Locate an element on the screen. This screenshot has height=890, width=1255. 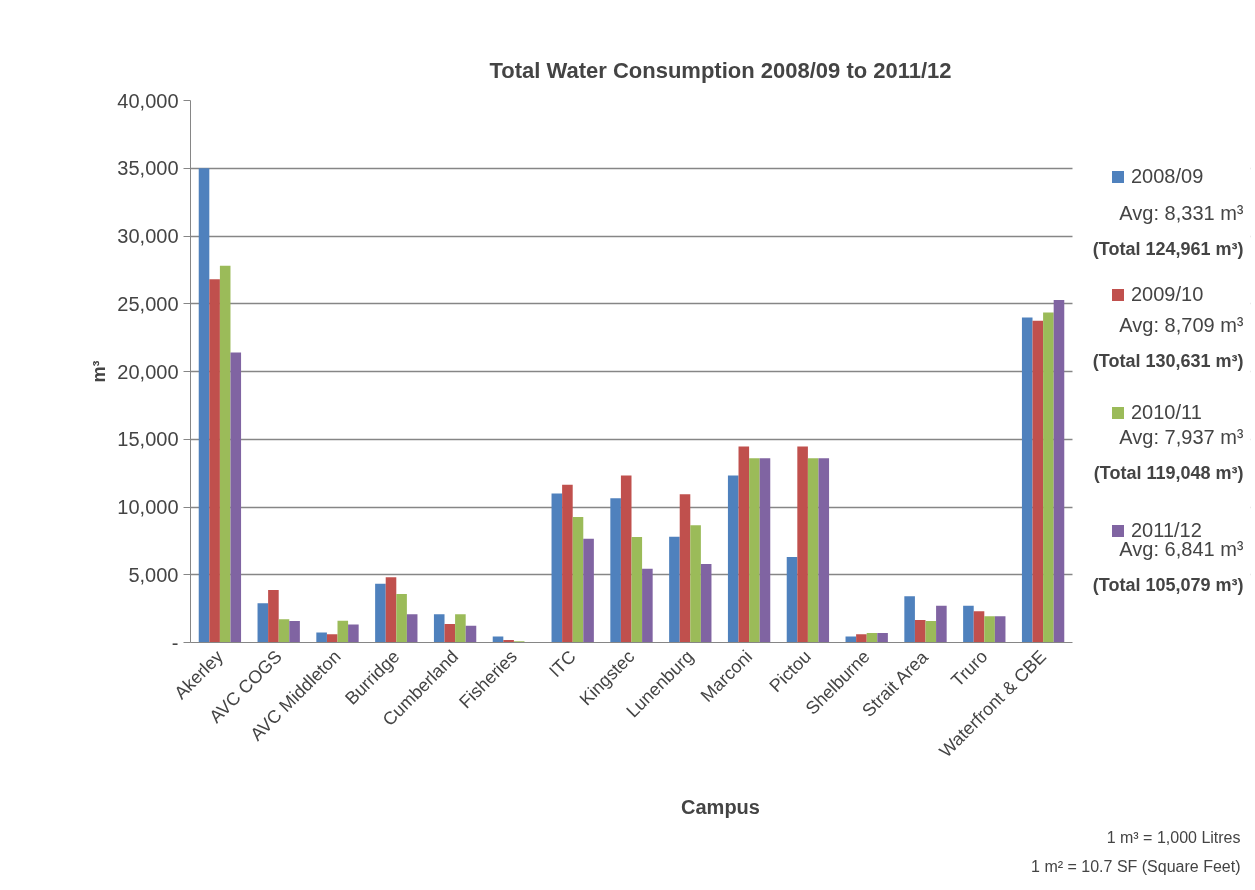
text: 1 m³ = 1,000 Litres is located at coordinates (1173, 837).